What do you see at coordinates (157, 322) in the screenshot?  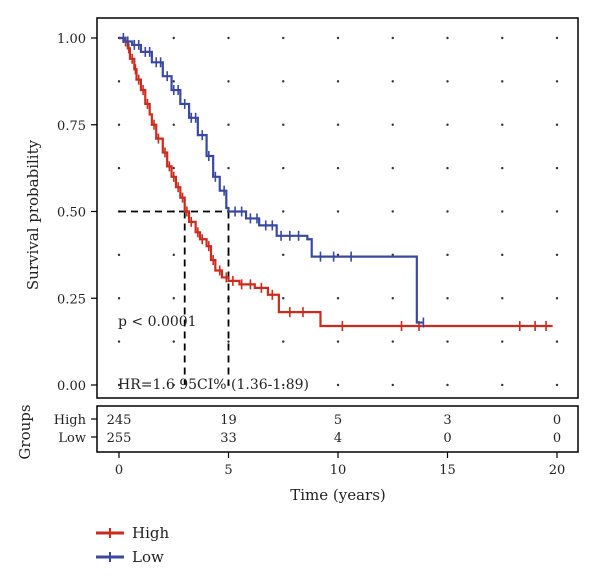 I see `p-value-annotation: p < 0.0001` at bounding box center [157, 322].